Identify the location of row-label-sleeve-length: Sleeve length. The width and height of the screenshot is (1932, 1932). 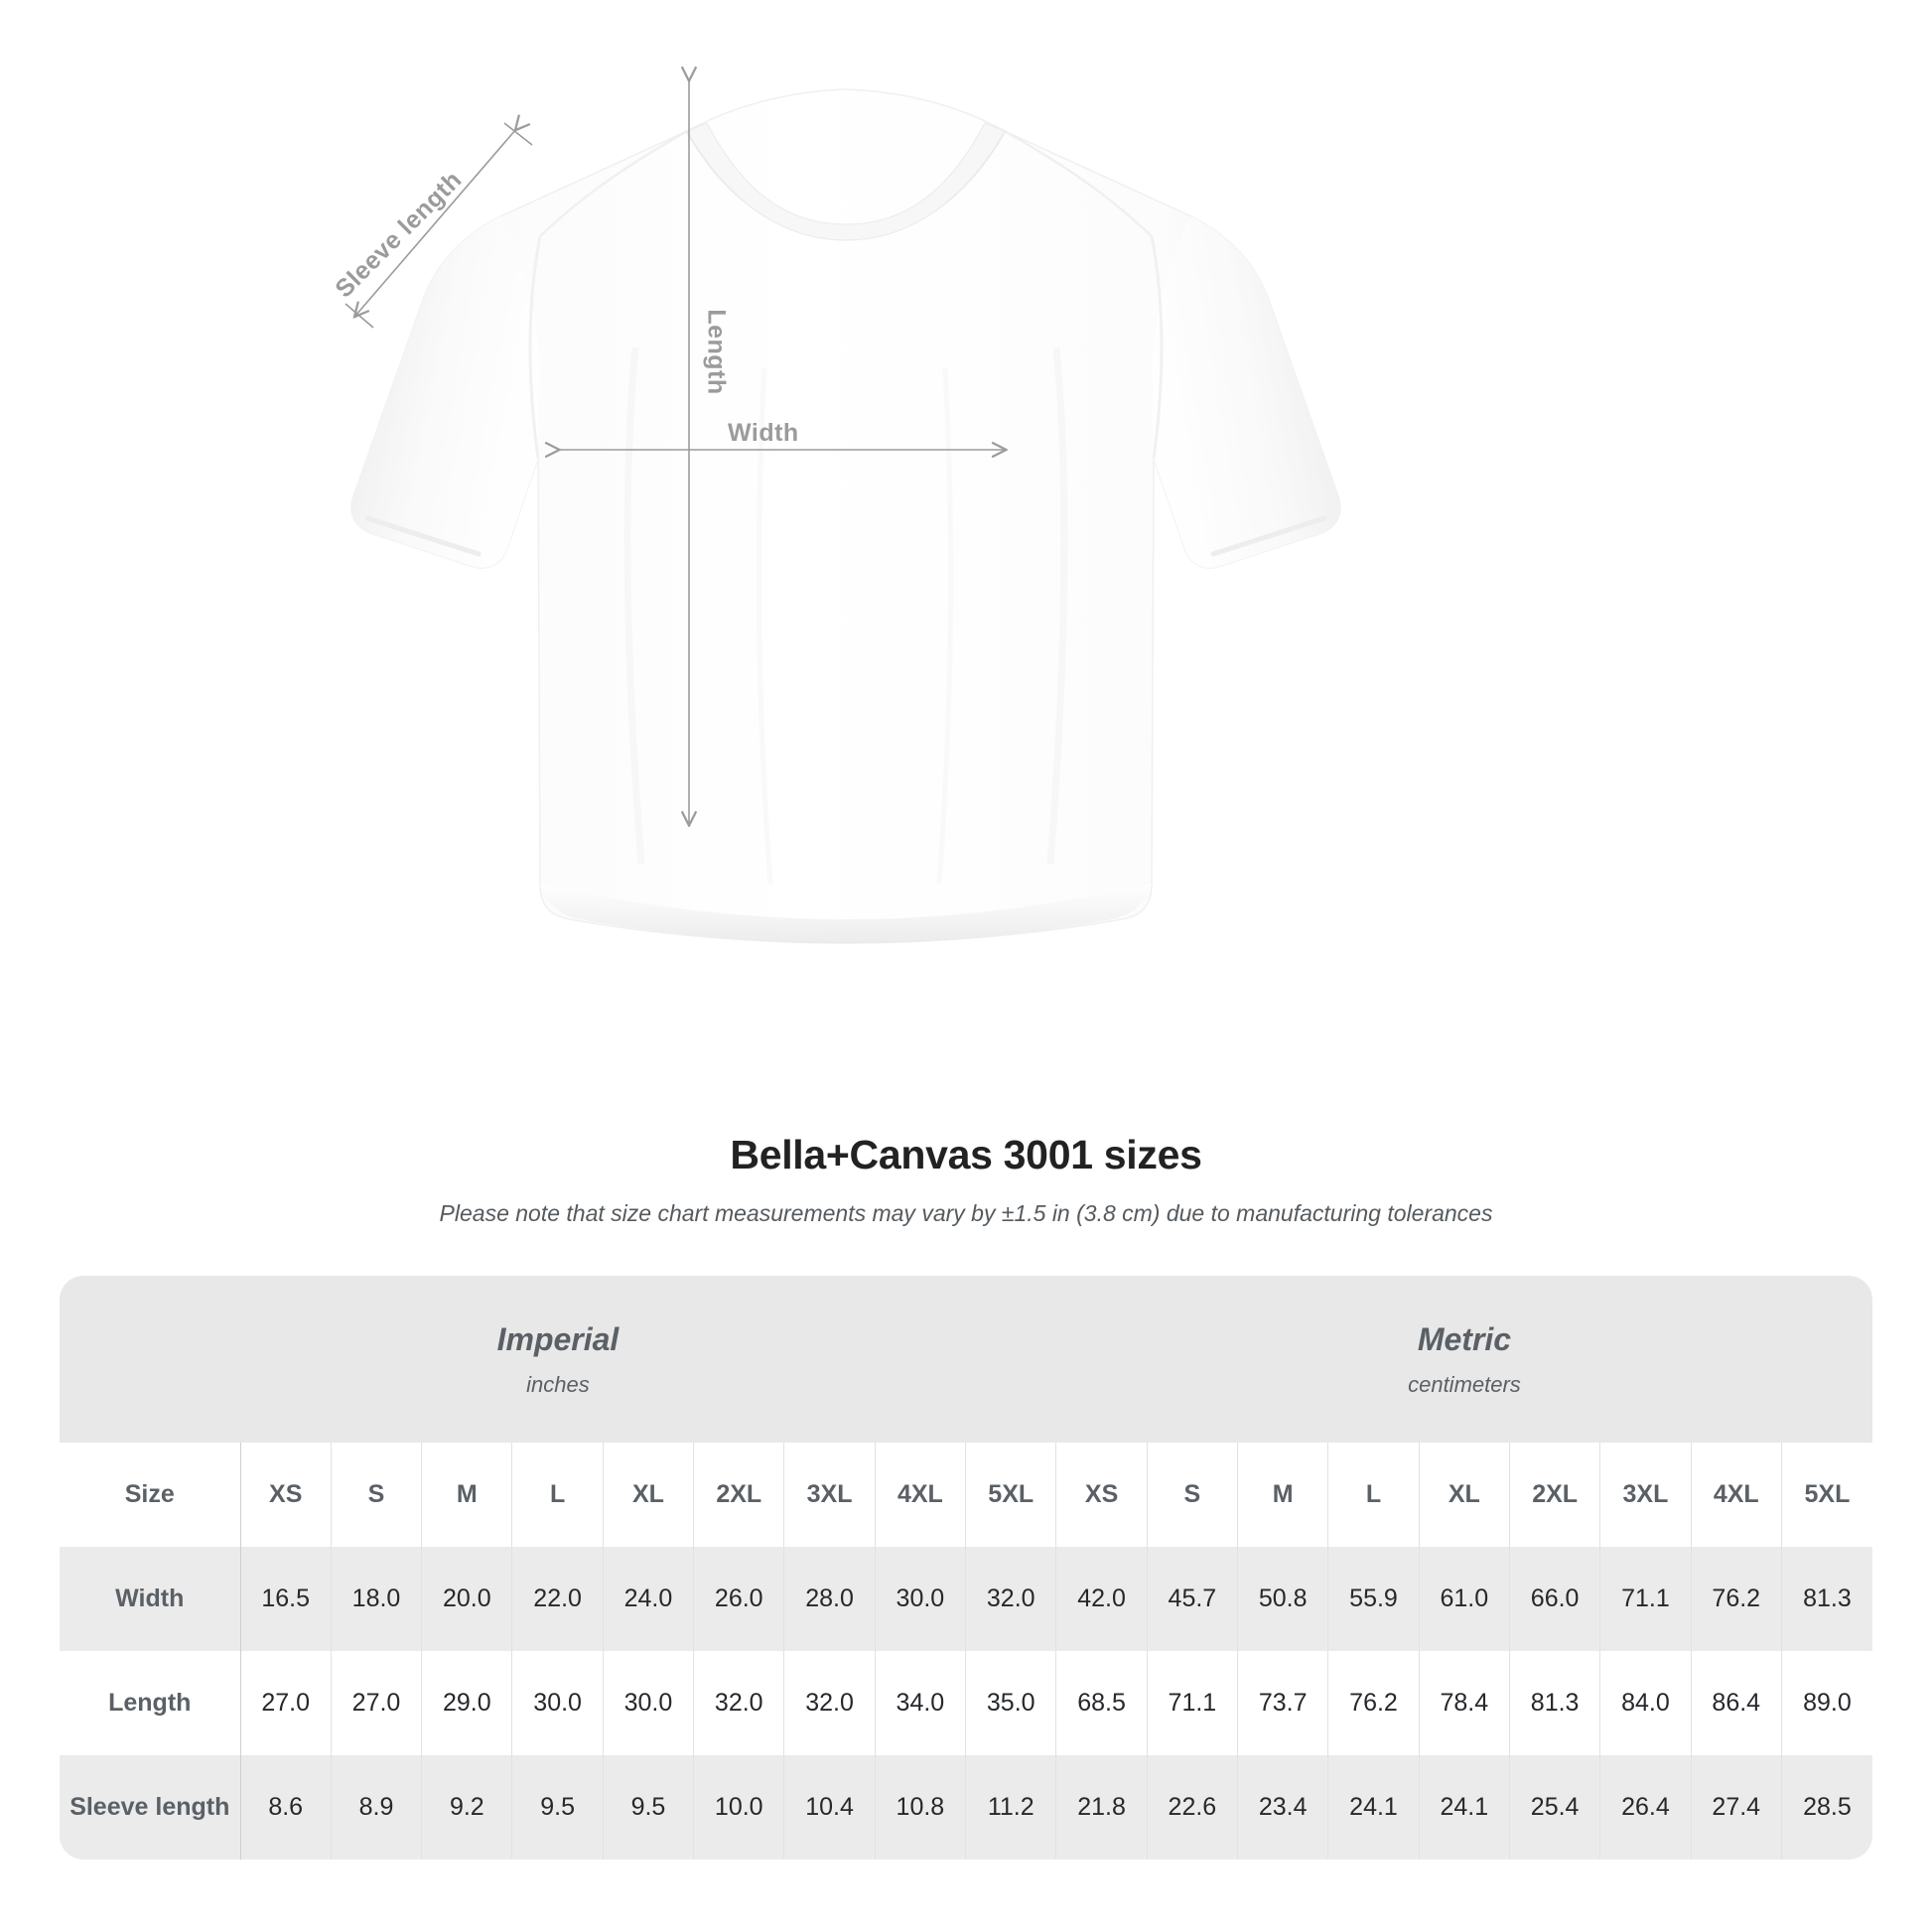
(151, 1807).